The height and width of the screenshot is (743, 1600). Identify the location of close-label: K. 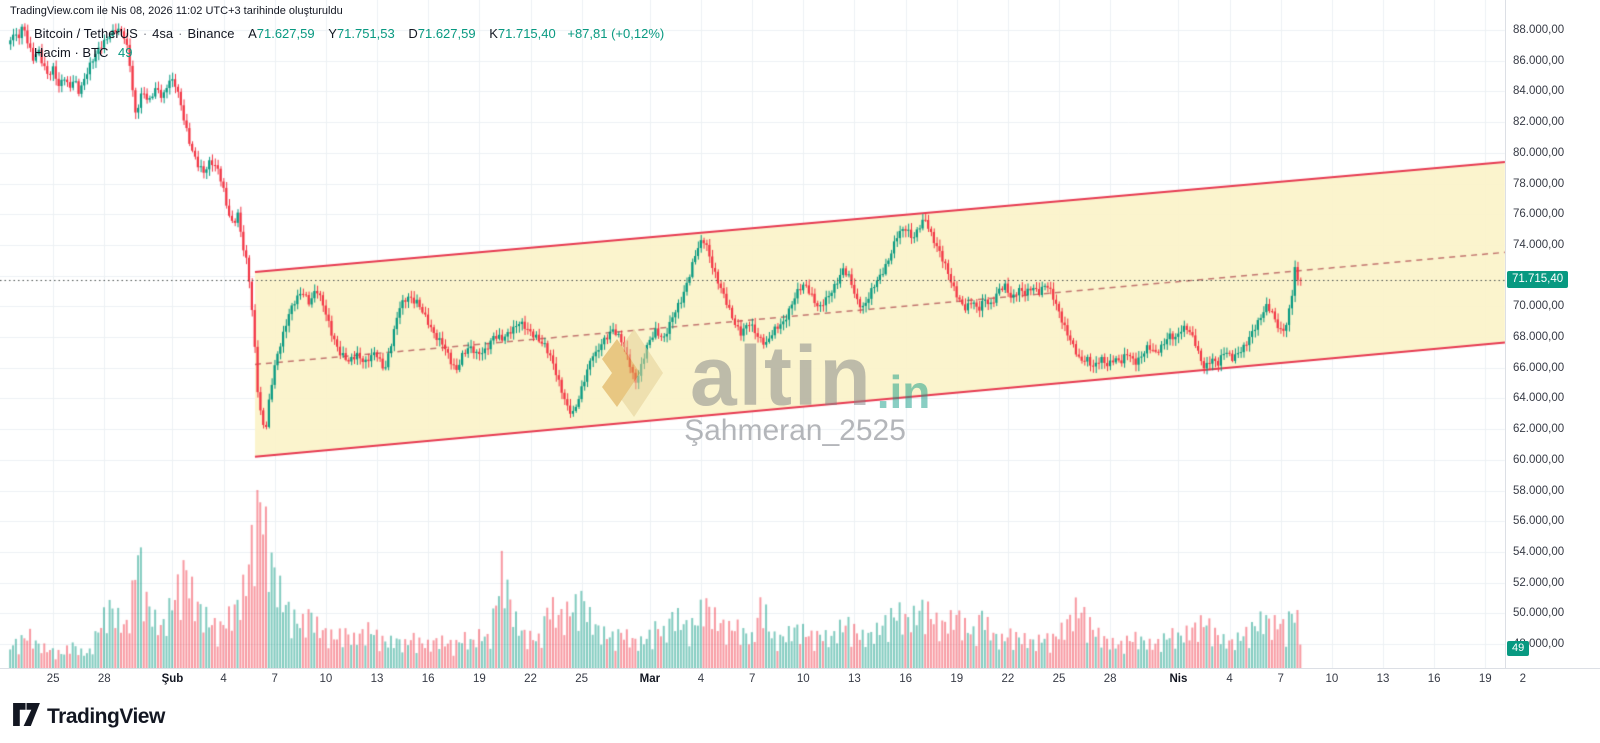
(493, 33).